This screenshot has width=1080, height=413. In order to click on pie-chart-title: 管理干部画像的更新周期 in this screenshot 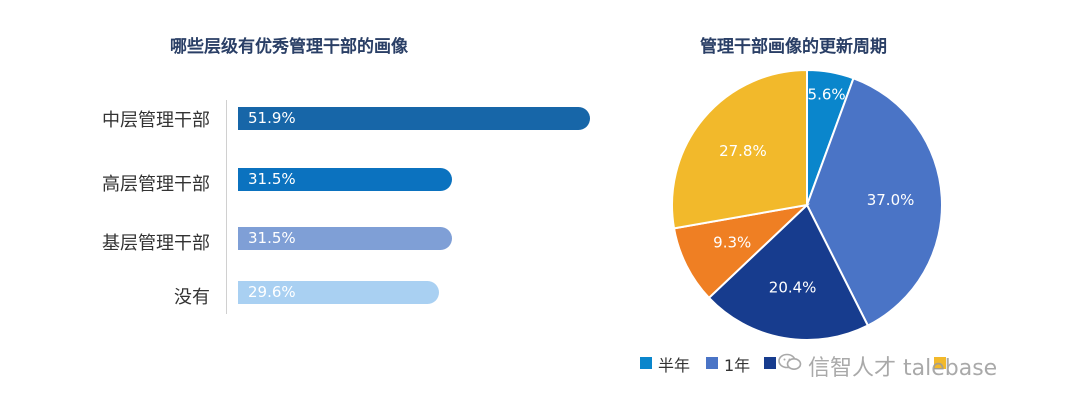, I will do `click(793, 47)`.